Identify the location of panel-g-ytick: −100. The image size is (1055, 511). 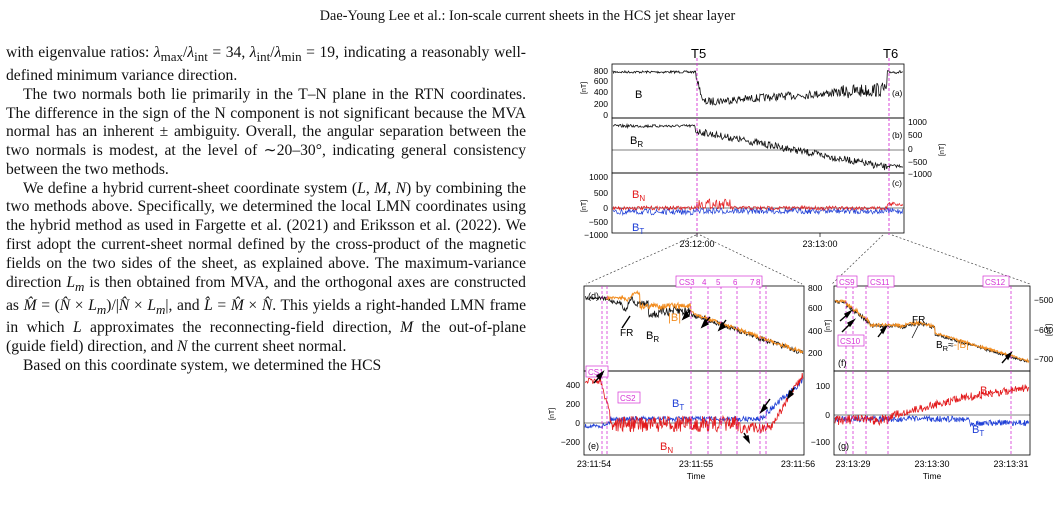
(820, 442).